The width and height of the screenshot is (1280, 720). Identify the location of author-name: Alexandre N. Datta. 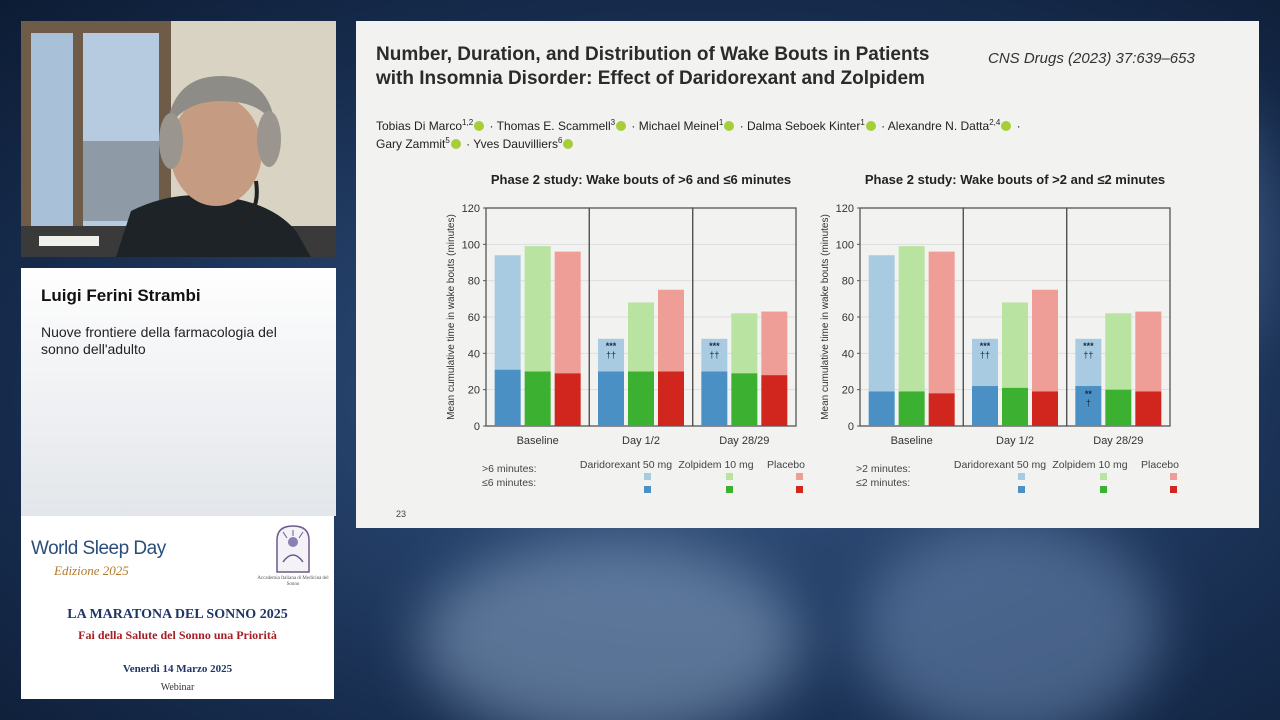
(938, 126).